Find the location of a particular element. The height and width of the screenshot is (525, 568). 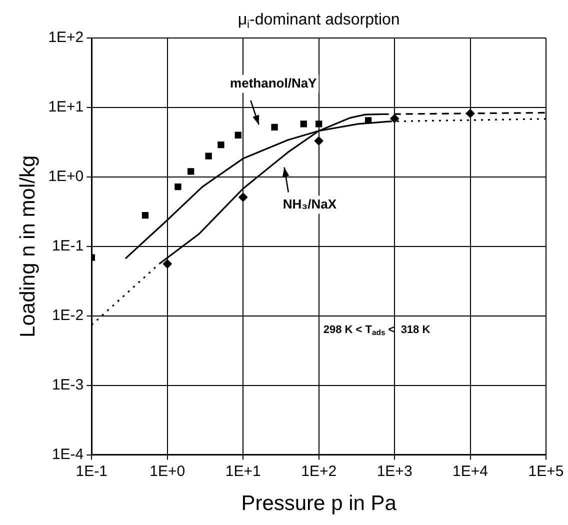

y-tick-label: 1E-4 is located at coordinates (68, 454).